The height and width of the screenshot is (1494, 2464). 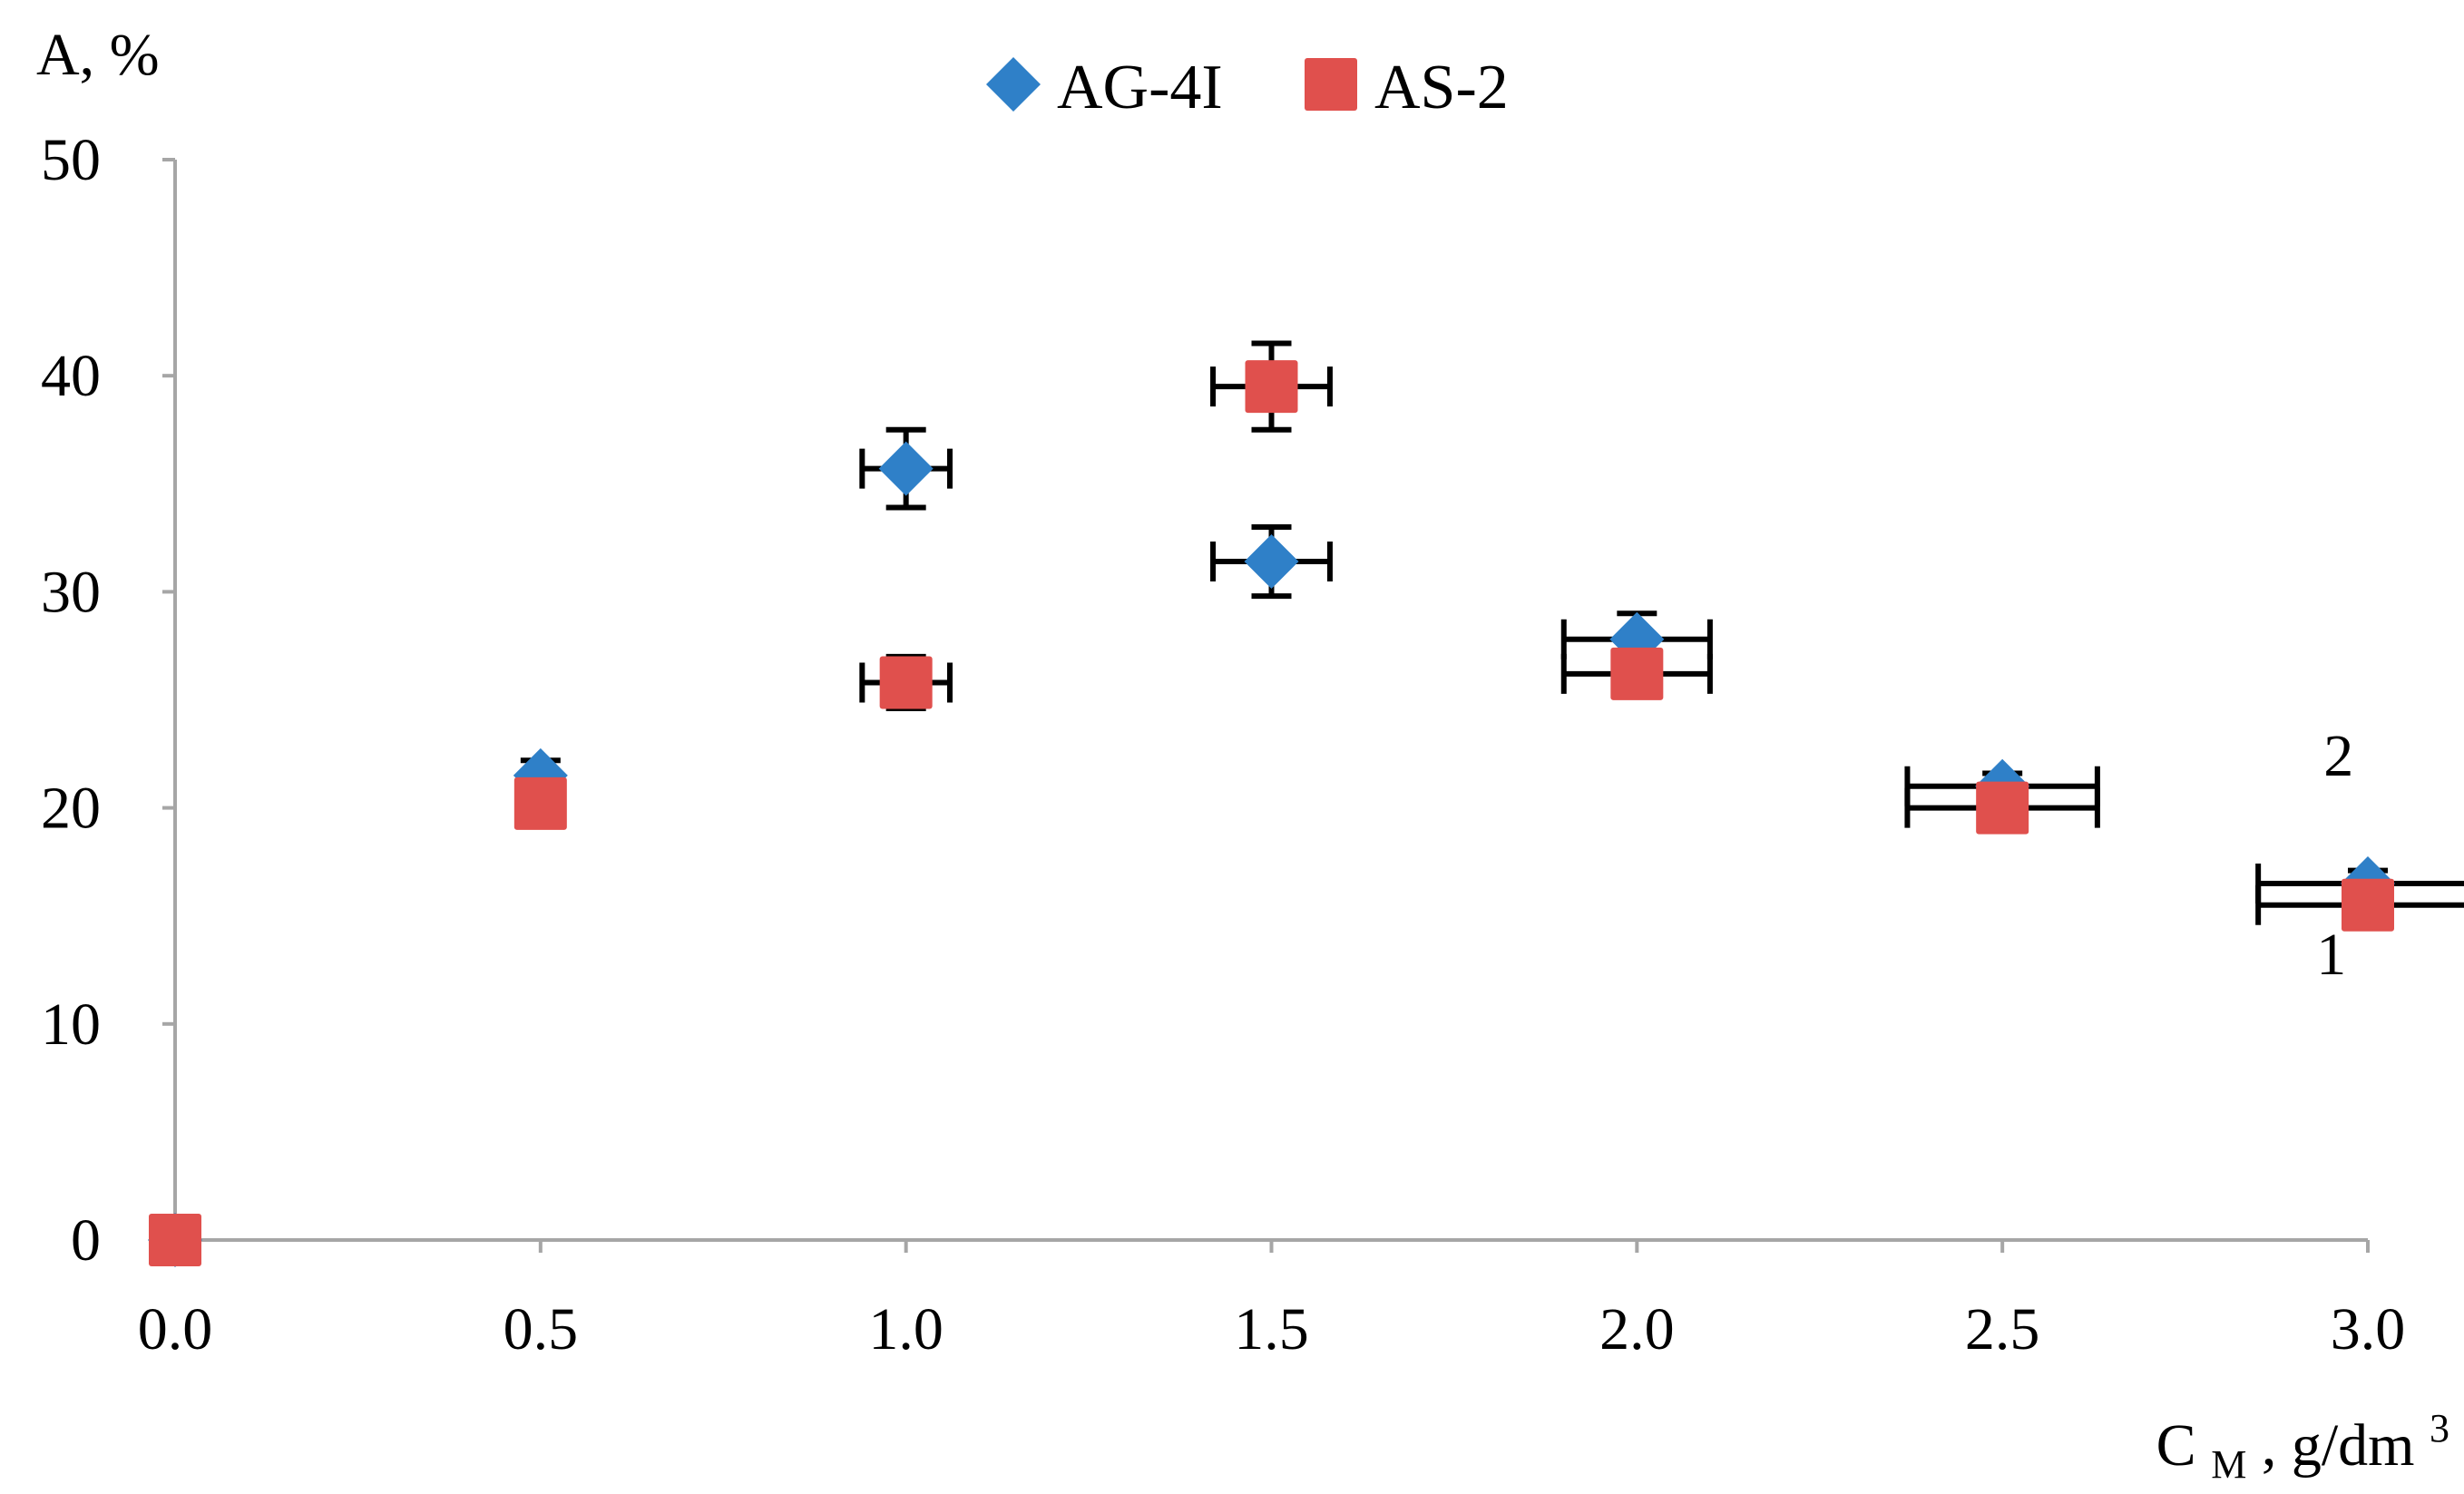 What do you see at coordinates (2439, 1428) in the screenshot?
I see `x-axis-title-superscript: 3` at bounding box center [2439, 1428].